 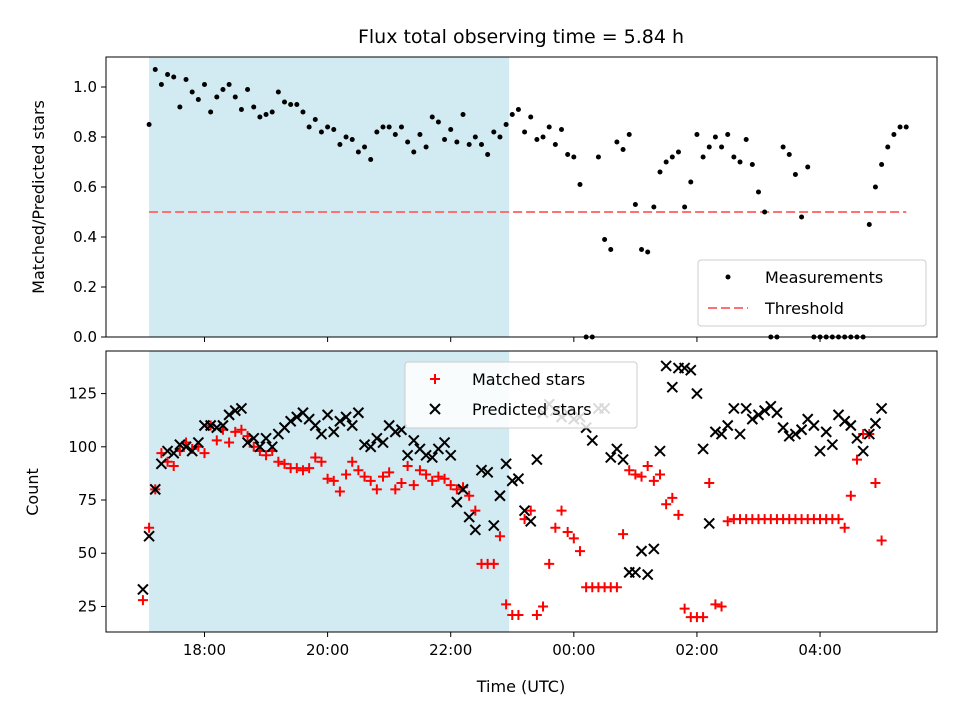 I want to click on top-y-tick-label: 0.6, so click(x=85, y=187).